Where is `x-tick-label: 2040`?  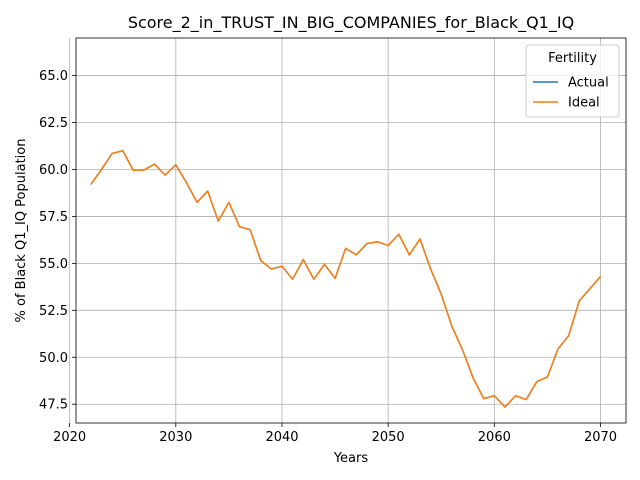
x-tick-label: 2040 is located at coordinates (281, 437).